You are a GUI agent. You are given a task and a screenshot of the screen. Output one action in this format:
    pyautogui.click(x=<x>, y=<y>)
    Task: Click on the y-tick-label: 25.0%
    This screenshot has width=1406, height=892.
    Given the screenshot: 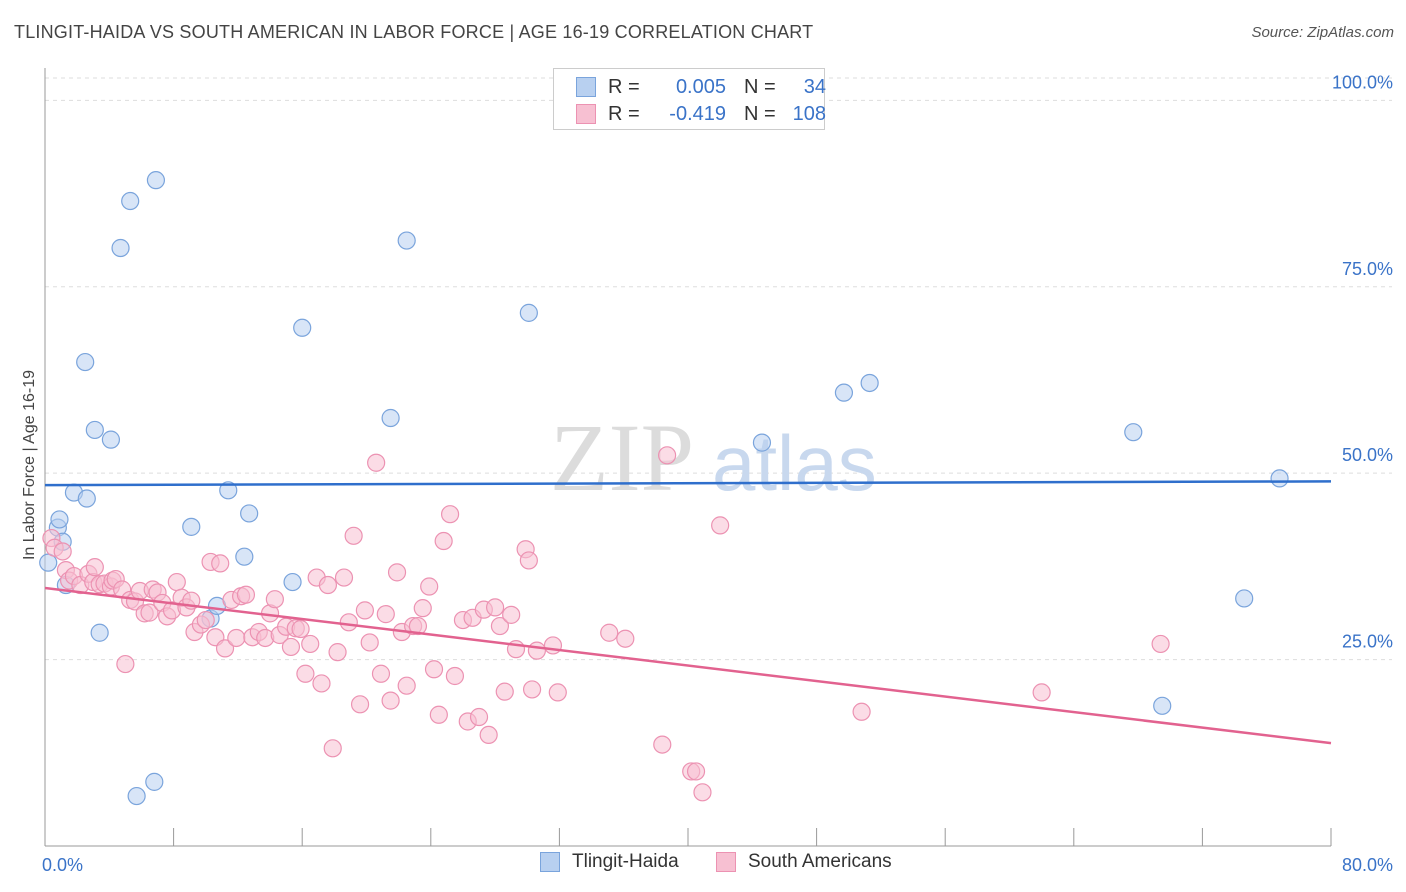 What is the action you would take?
    pyautogui.click(x=1367, y=642)
    